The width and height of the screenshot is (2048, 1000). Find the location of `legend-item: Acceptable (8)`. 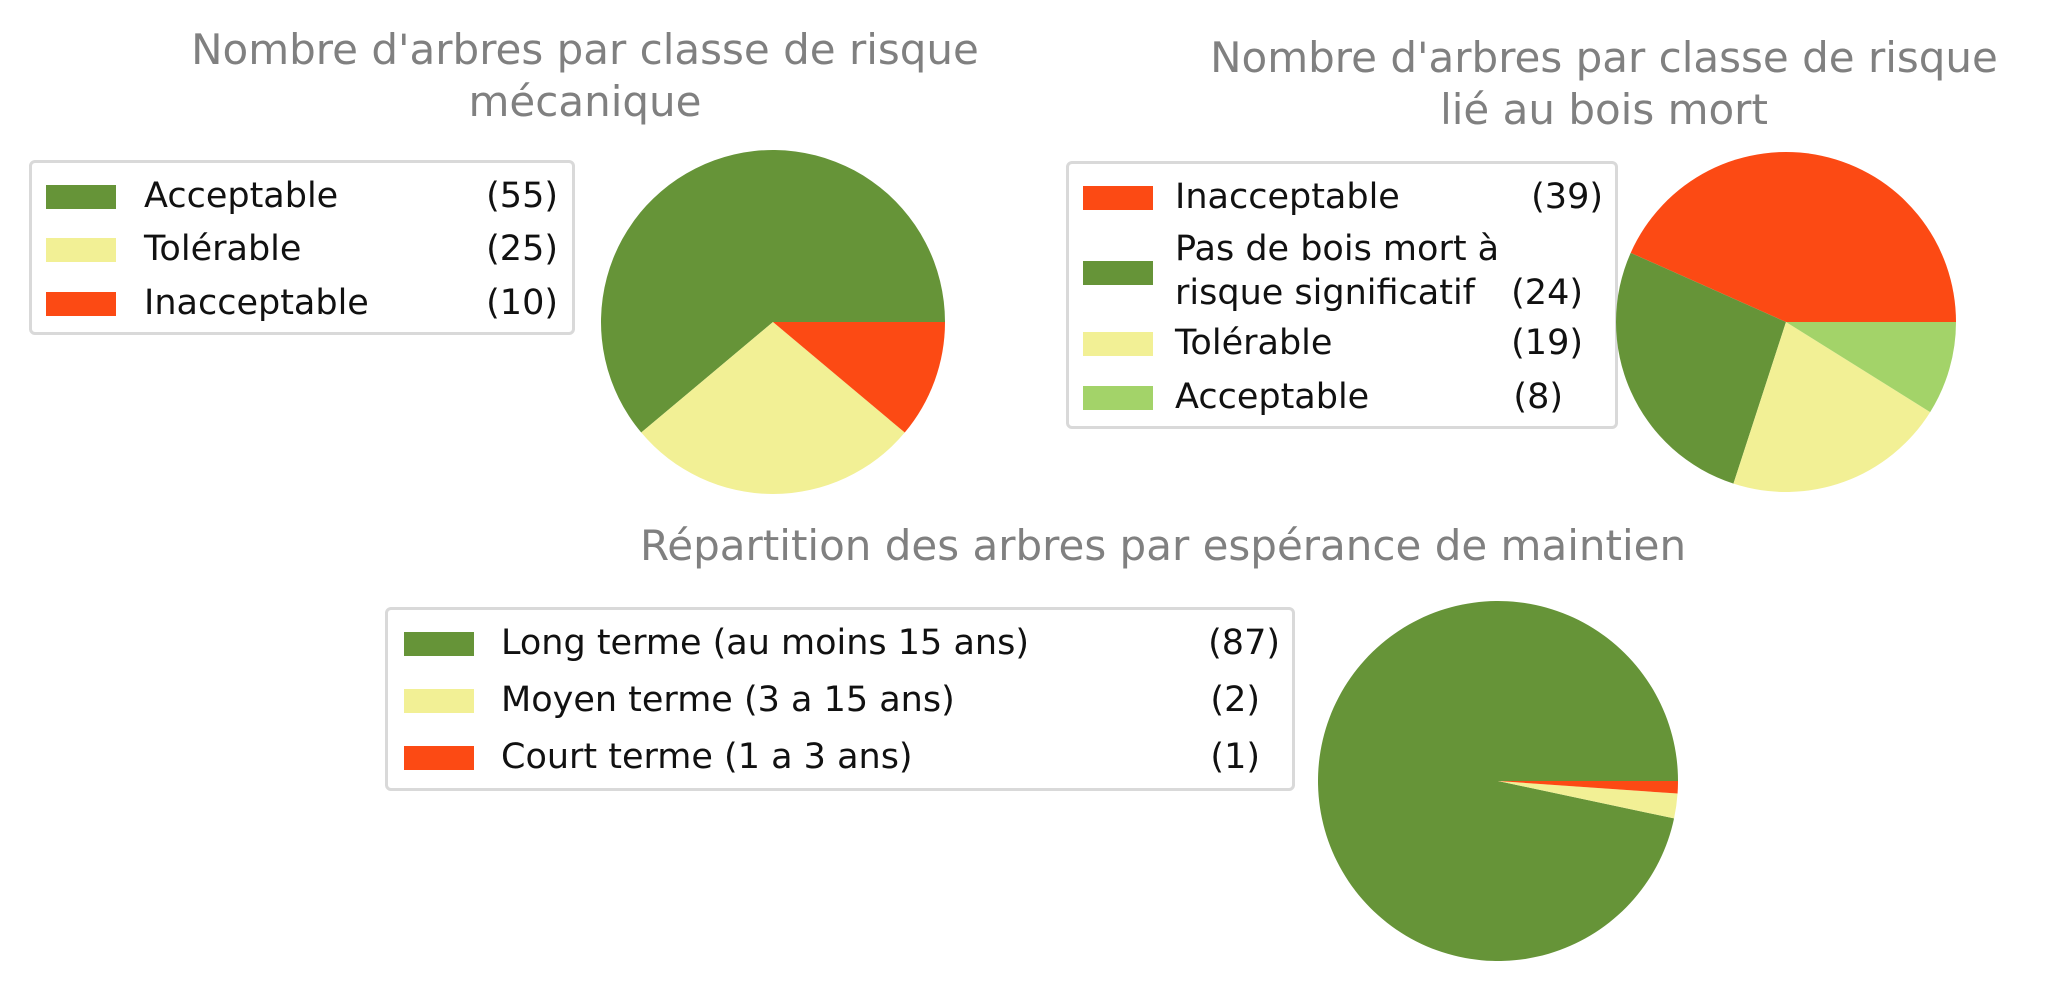

legend-item: Acceptable (8) is located at coordinates (1342, 398).